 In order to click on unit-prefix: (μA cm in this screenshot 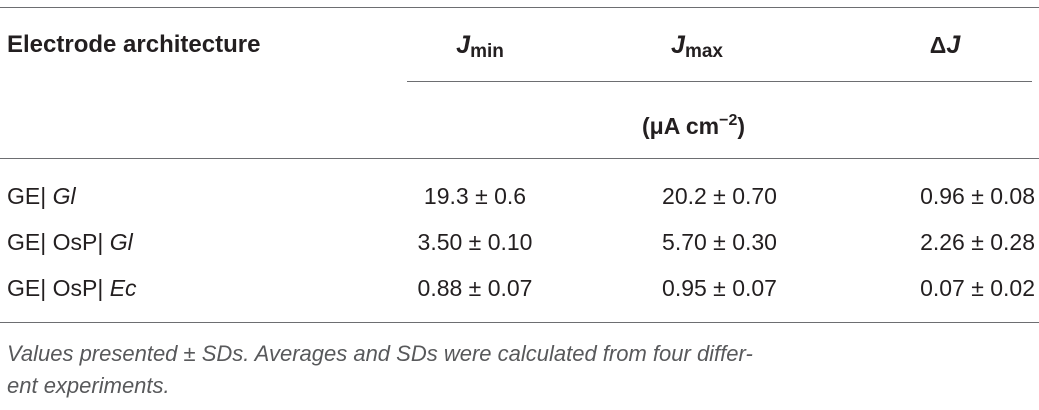, I will do `click(681, 126)`.